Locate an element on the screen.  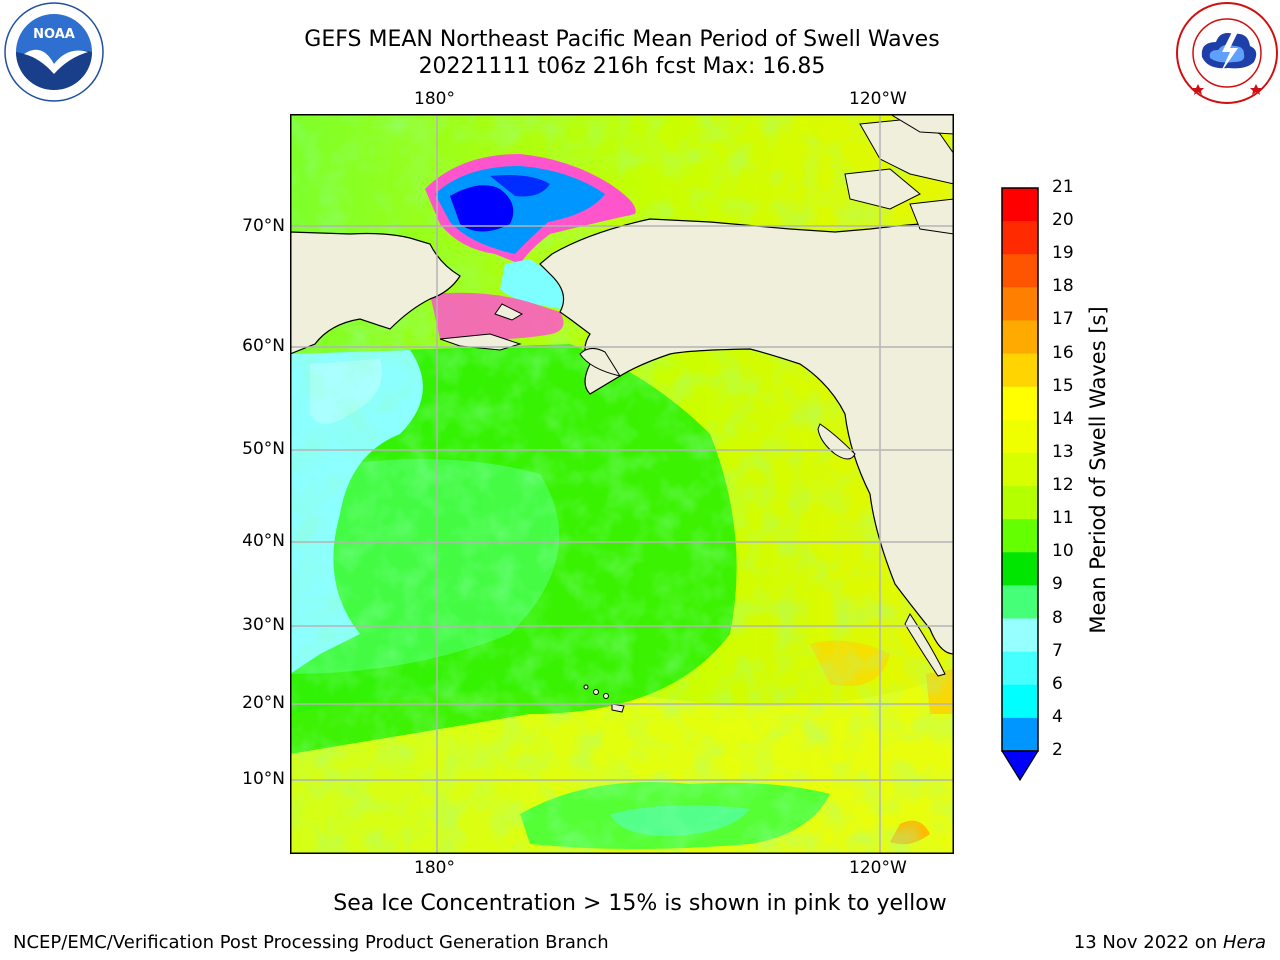
lat-label-20n: 20°N is located at coordinates (263, 703).